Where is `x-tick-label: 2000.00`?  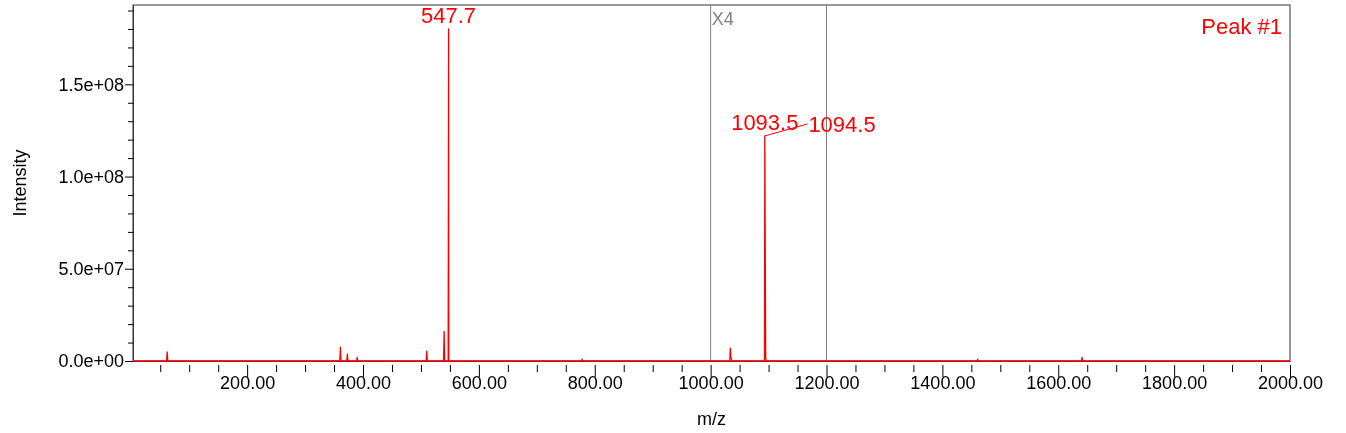 x-tick-label: 2000.00 is located at coordinates (1290, 382).